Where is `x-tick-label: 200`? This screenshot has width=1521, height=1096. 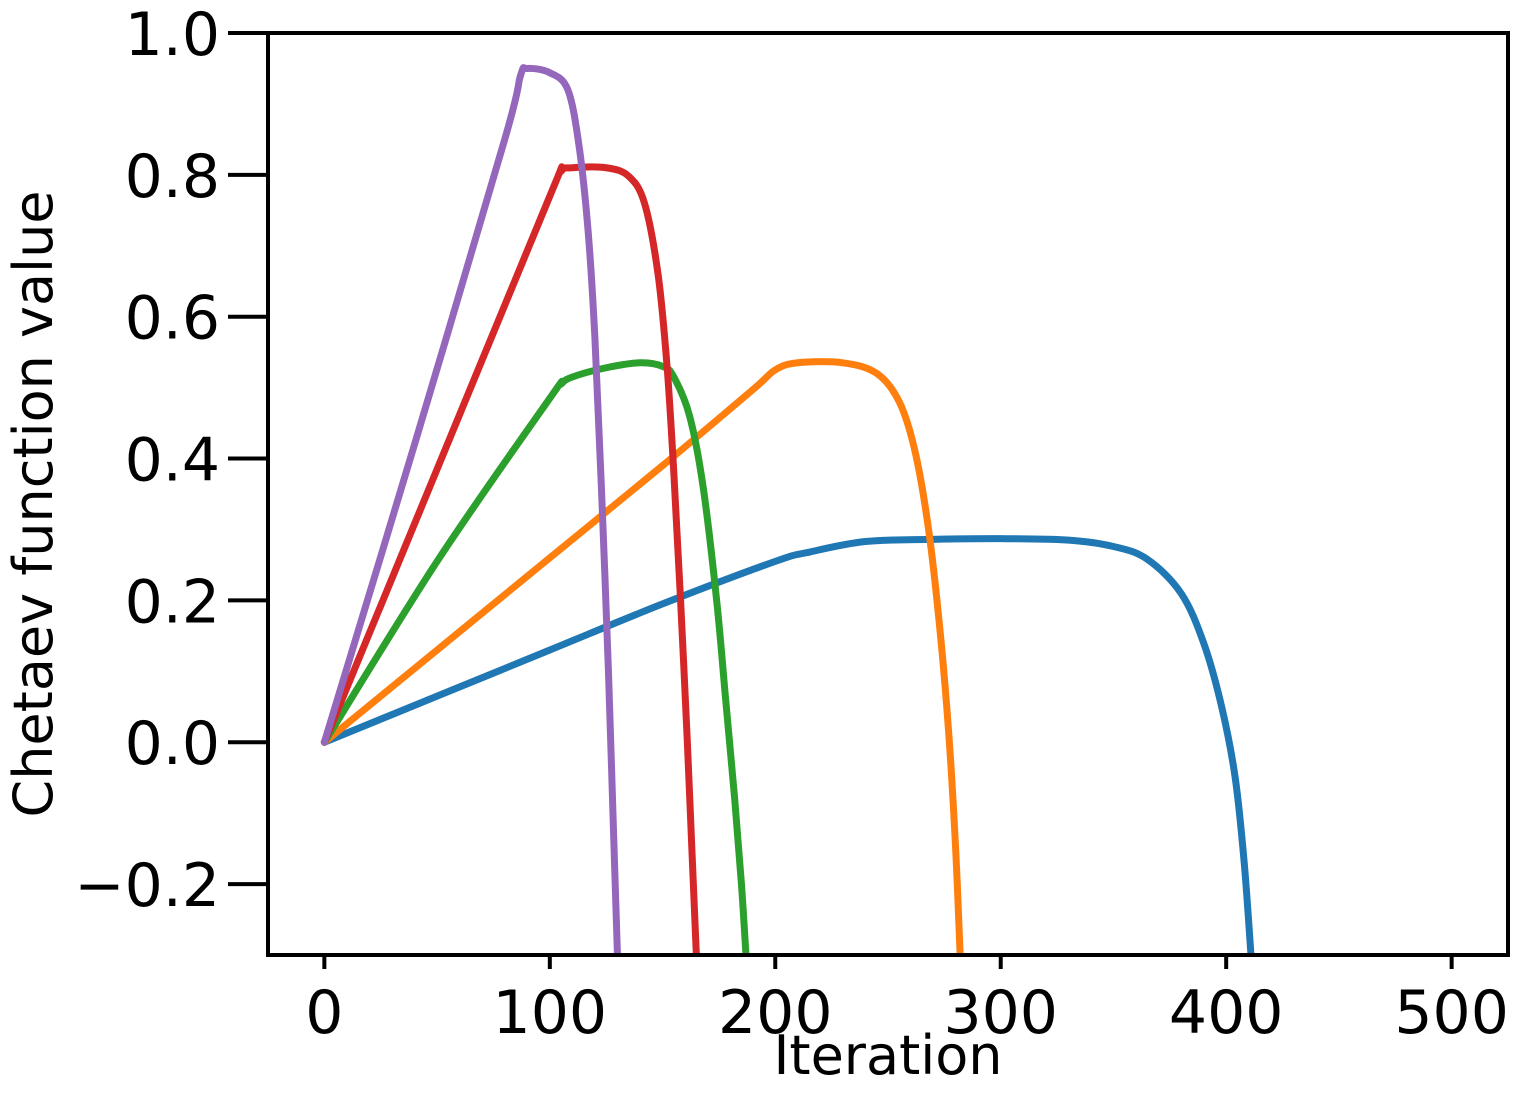
x-tick-label: 200 is located at coordinates (775, 1013).